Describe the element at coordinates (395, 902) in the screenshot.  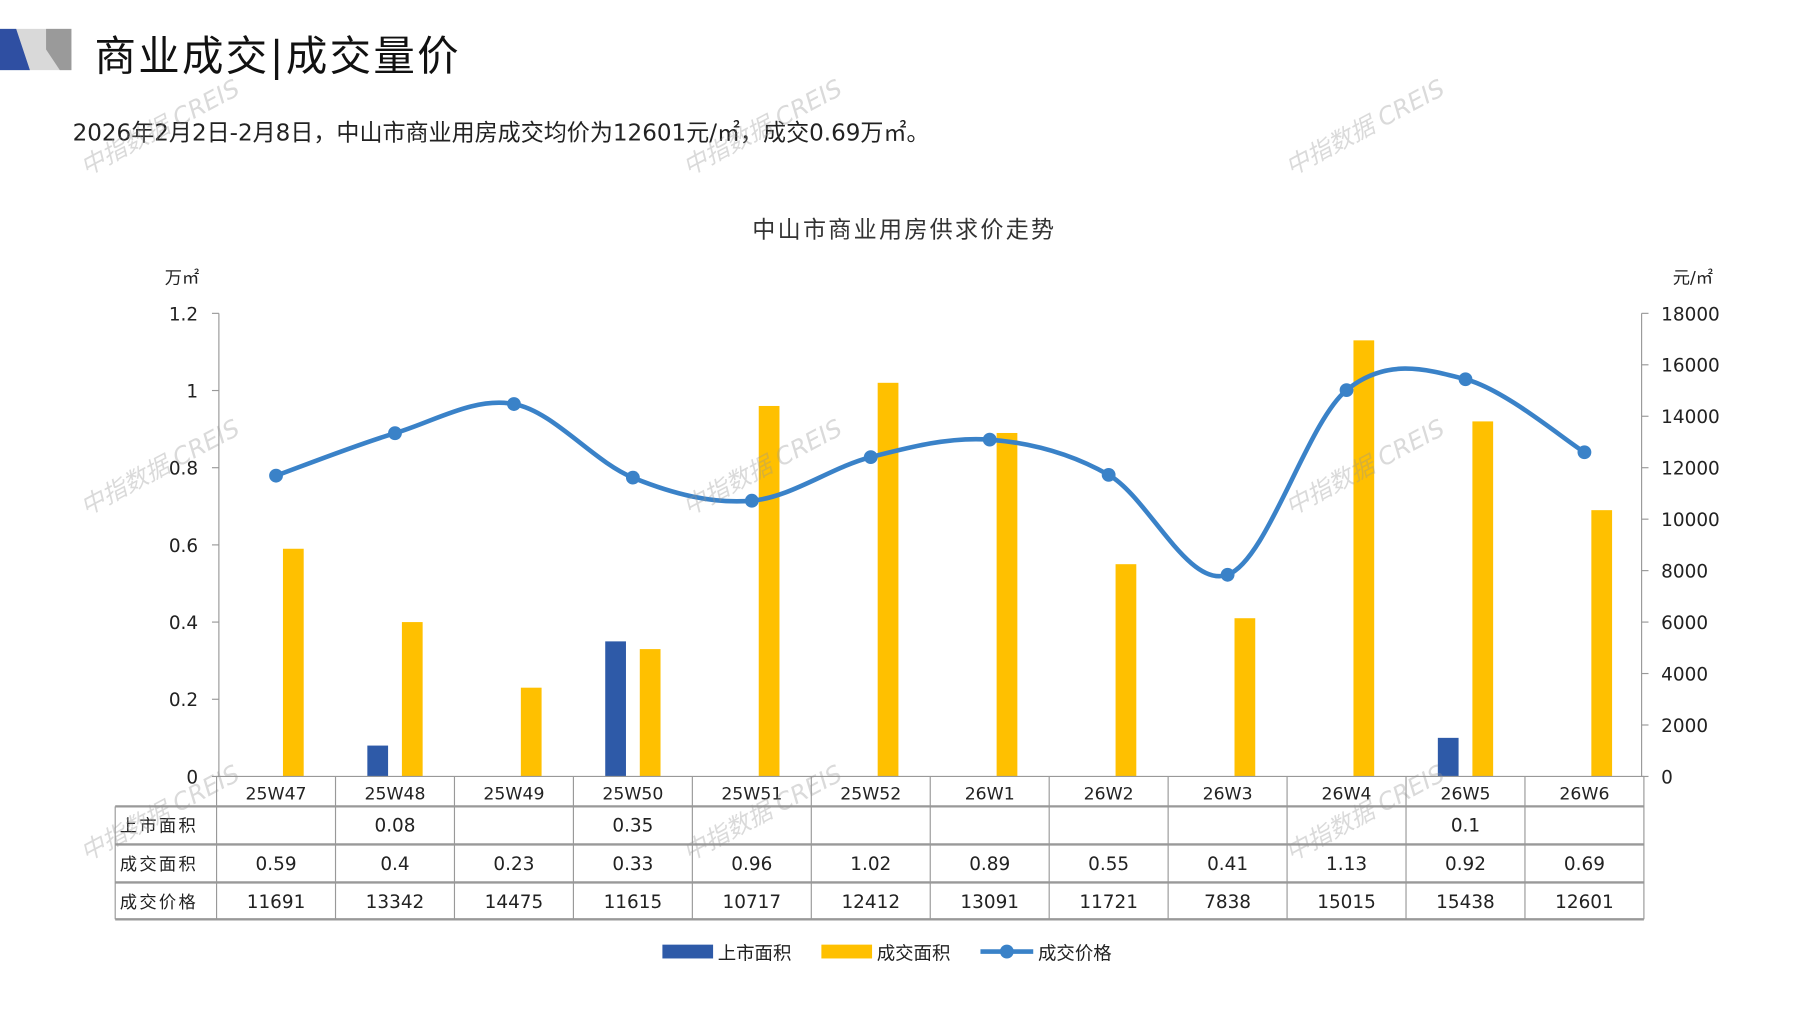
I see `data-label: 13342` at that location.